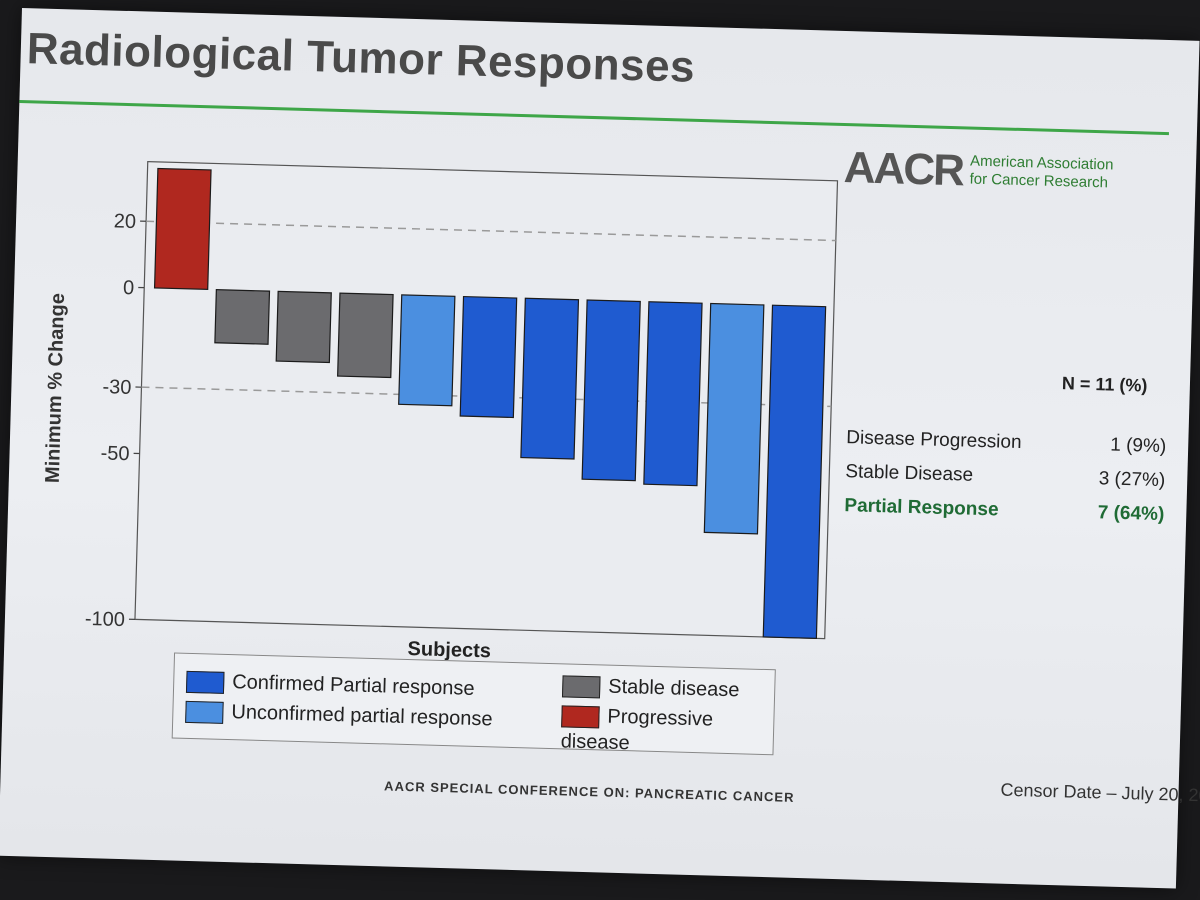 This screenshot has height=900, width=1200. I want to click on legend-stable-disease: Stable disease, so click(650, 687).